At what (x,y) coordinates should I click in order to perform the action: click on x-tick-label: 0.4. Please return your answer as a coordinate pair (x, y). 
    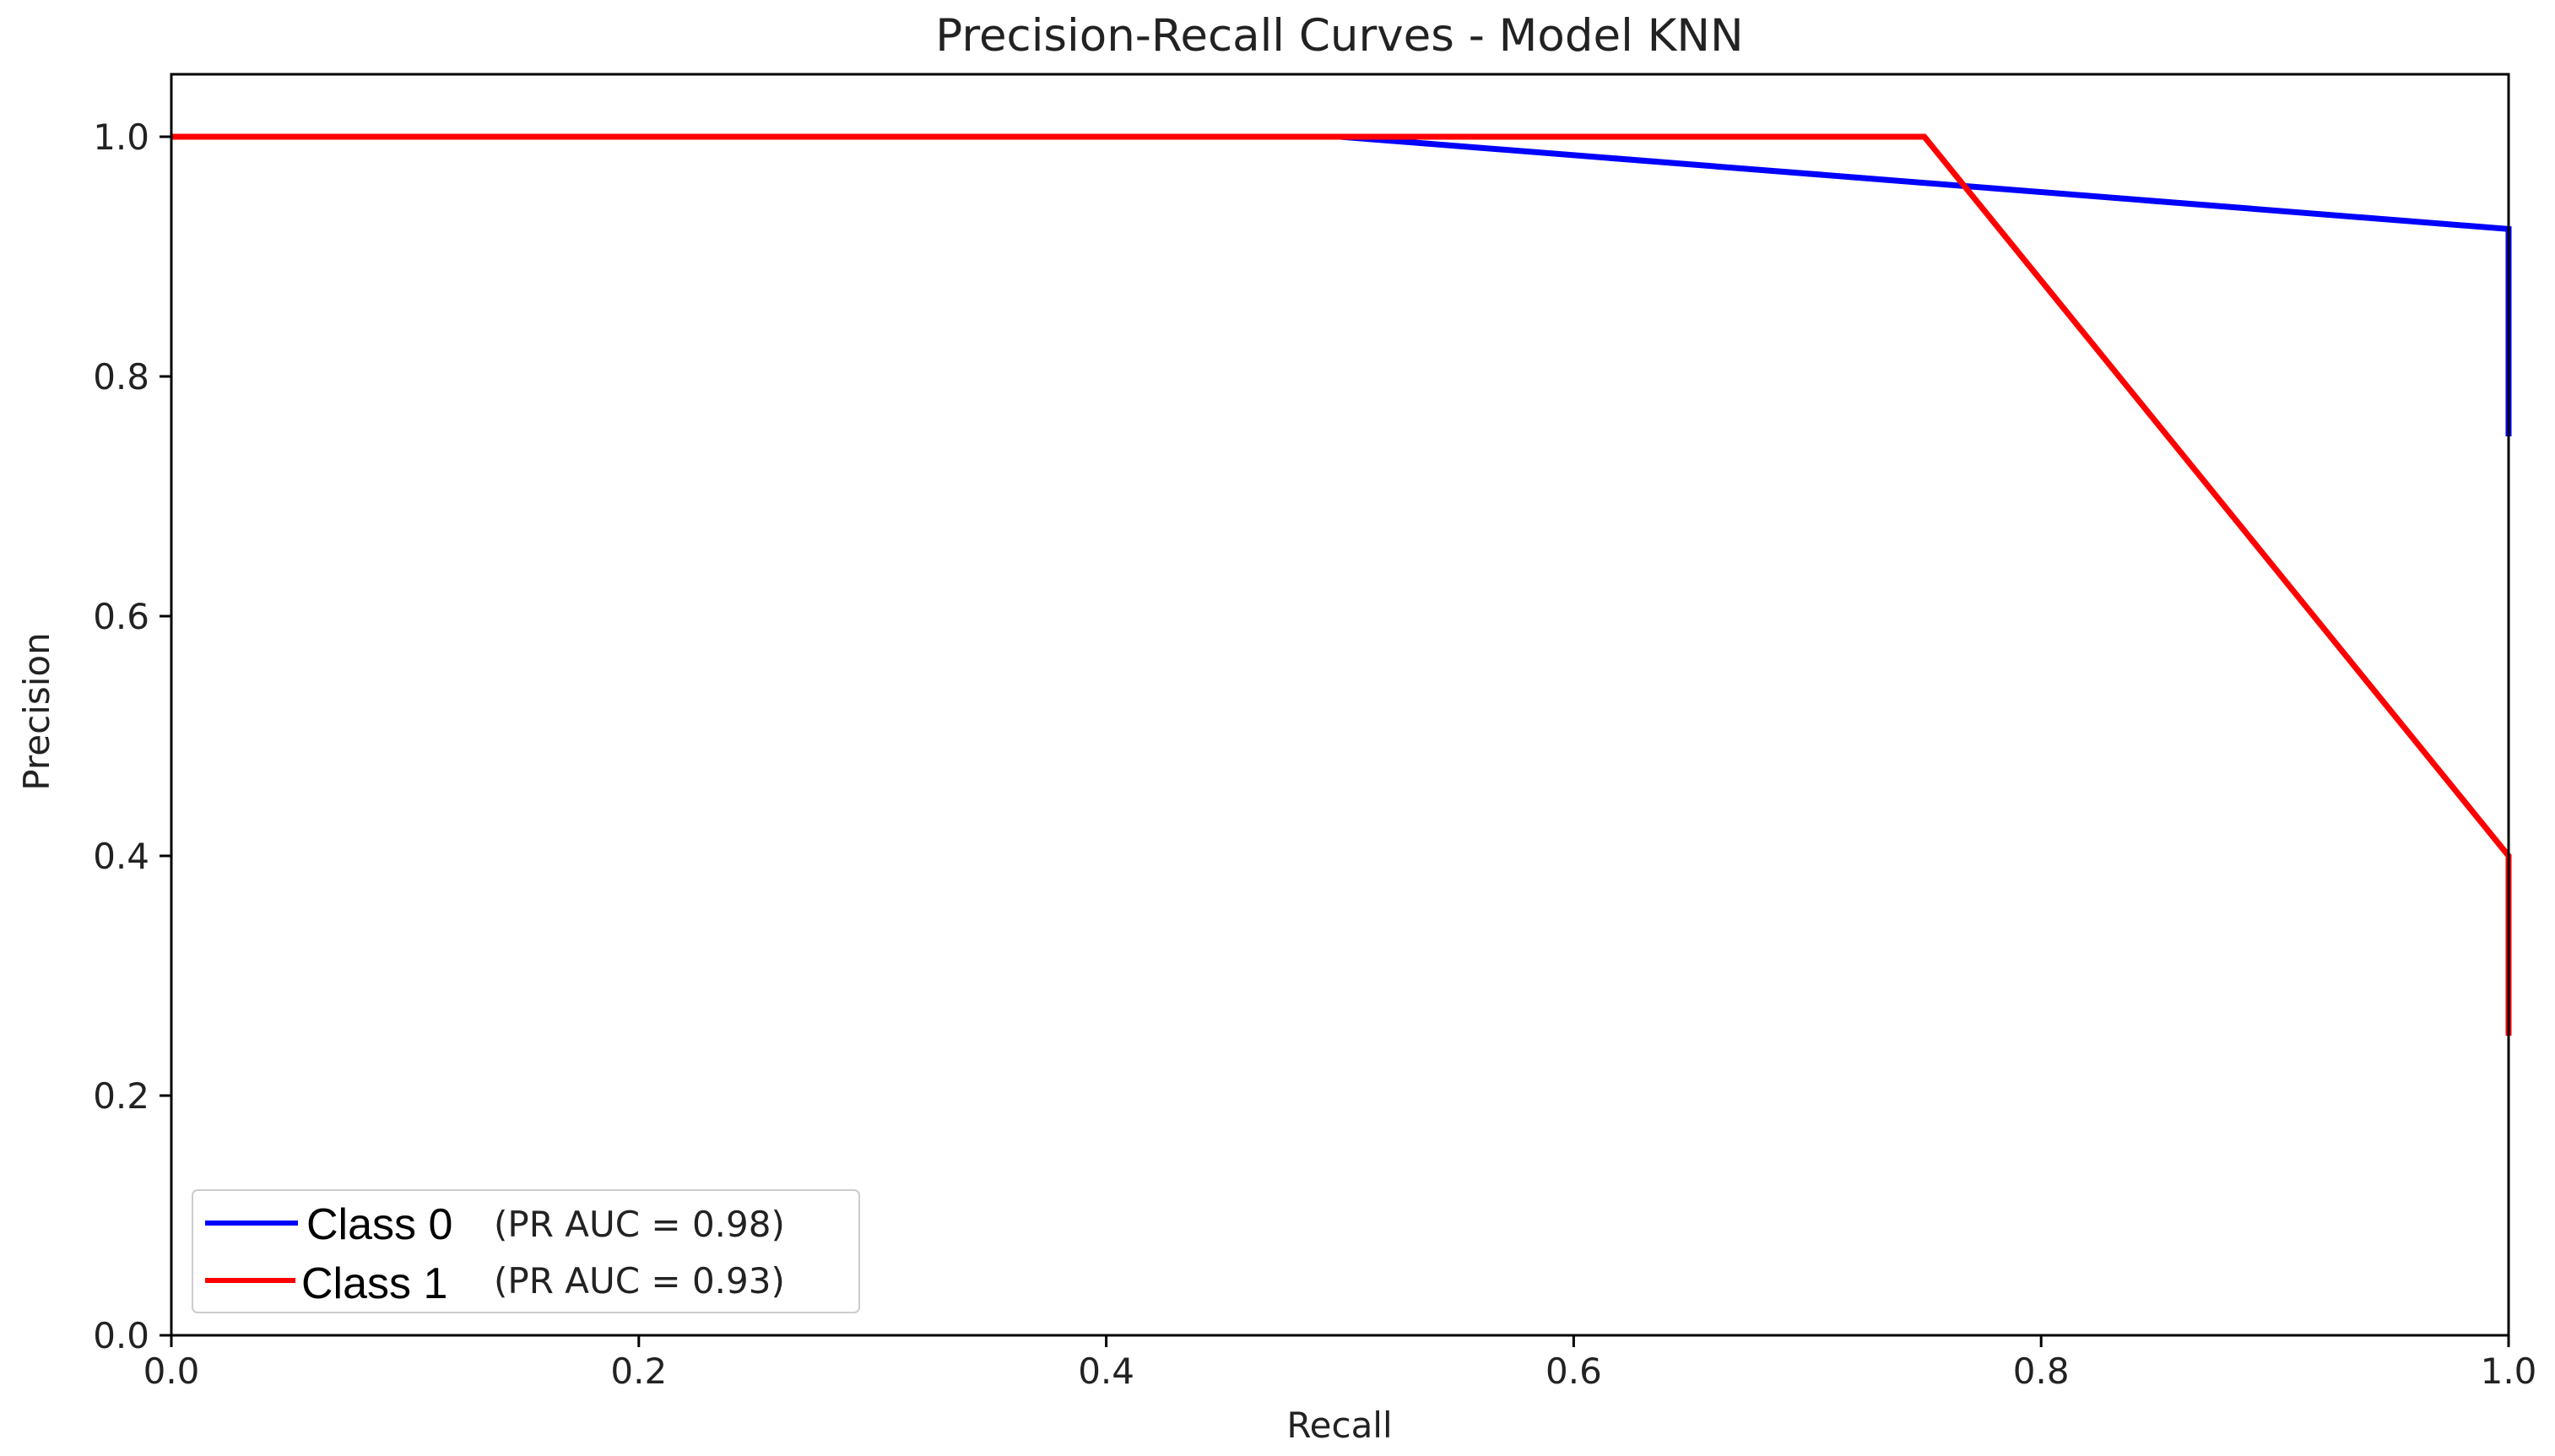
    Looking at the image, I should click on (1106, 1371).